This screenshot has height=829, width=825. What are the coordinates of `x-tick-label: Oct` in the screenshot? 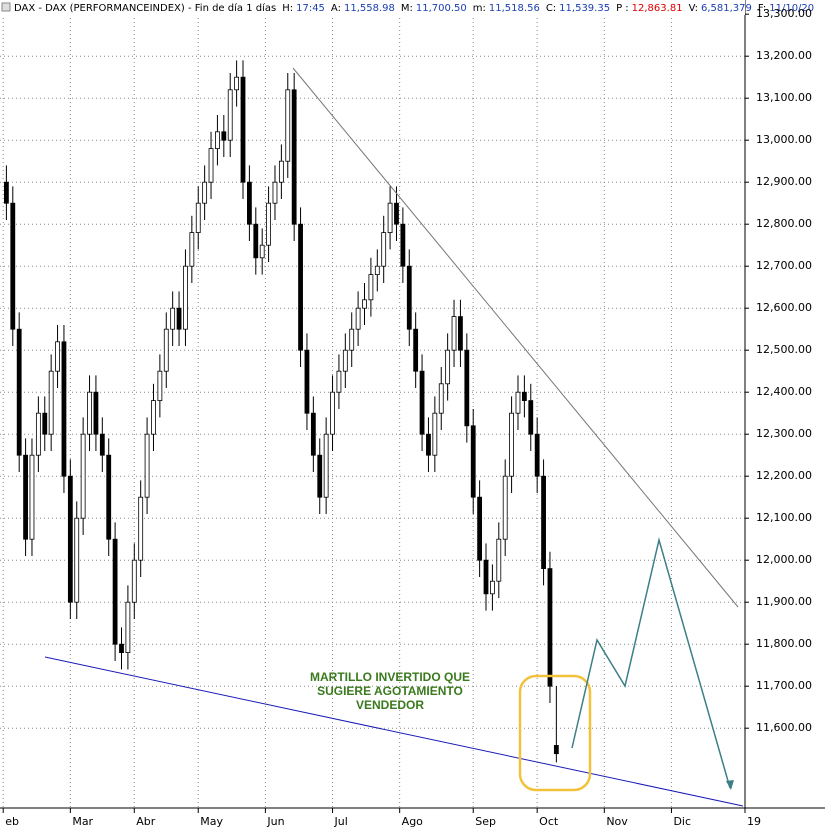 It's located at (549, 821).